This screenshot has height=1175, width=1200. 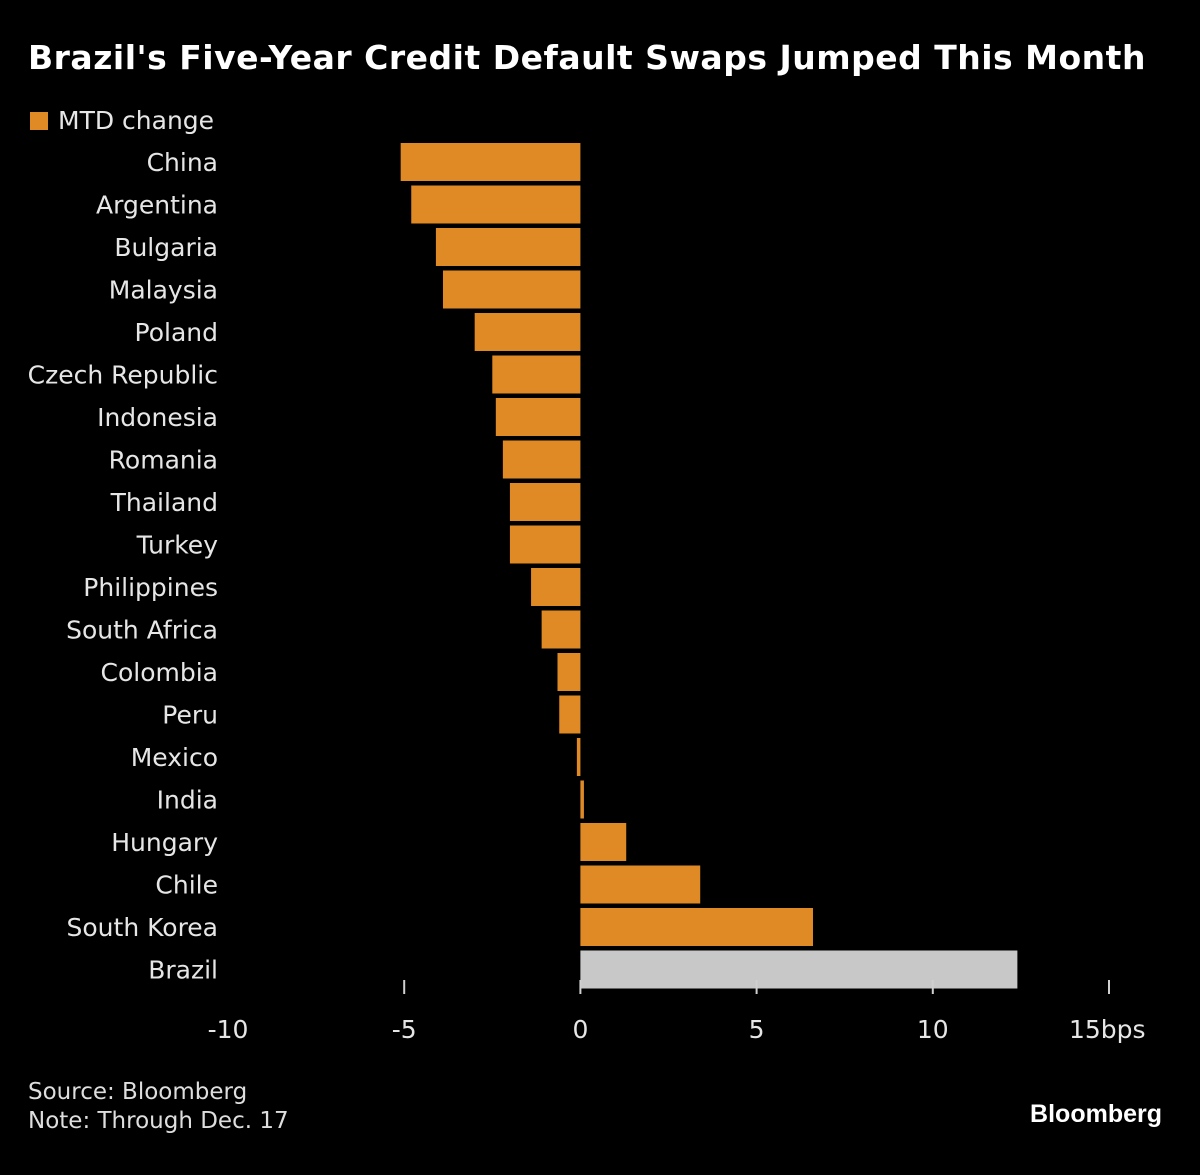 I want to click on category-label-south-africa: South Africa, so click(x=142, y=630).